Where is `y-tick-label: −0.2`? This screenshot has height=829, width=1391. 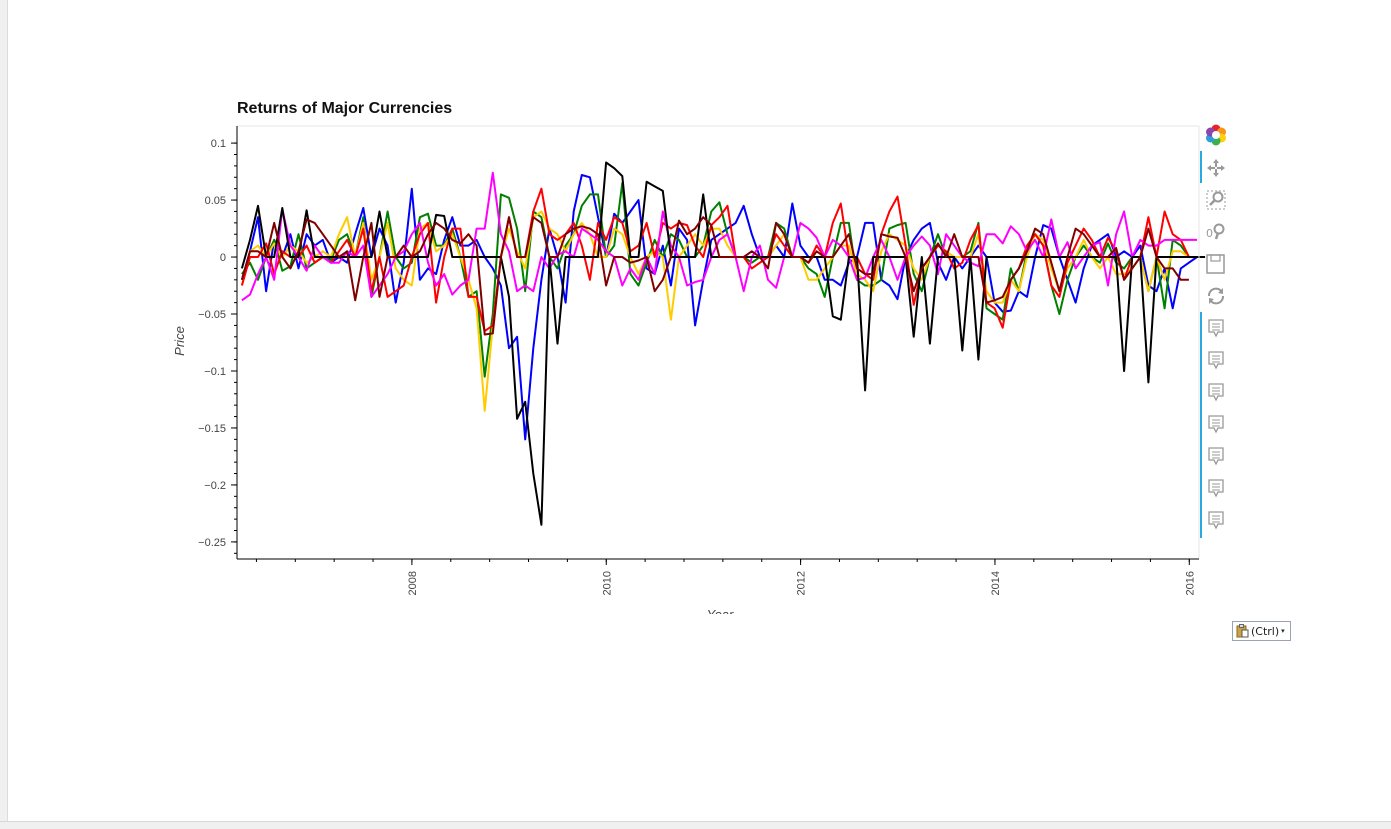 y-tick-label: −0.2 is located at coordinates (215, 486).